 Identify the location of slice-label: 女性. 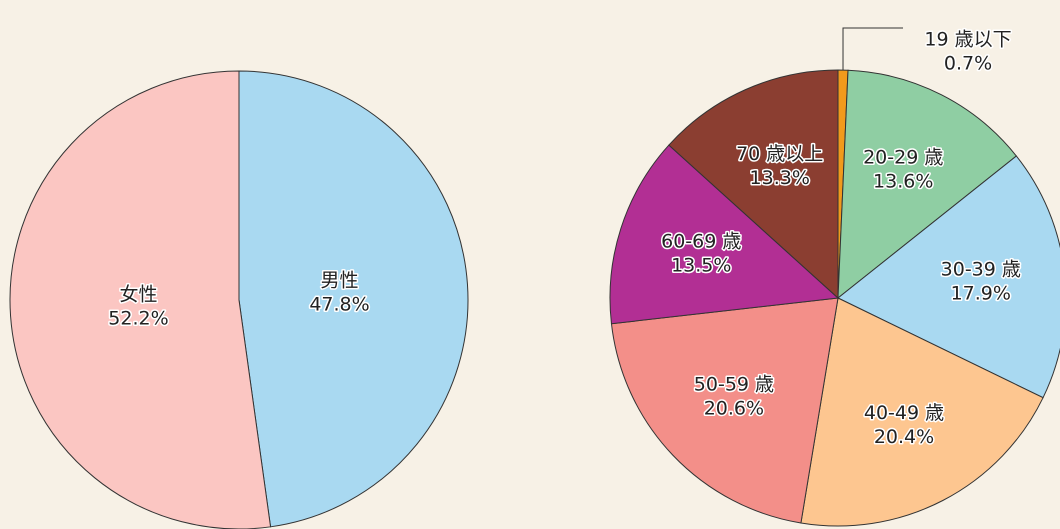
(138, 294).